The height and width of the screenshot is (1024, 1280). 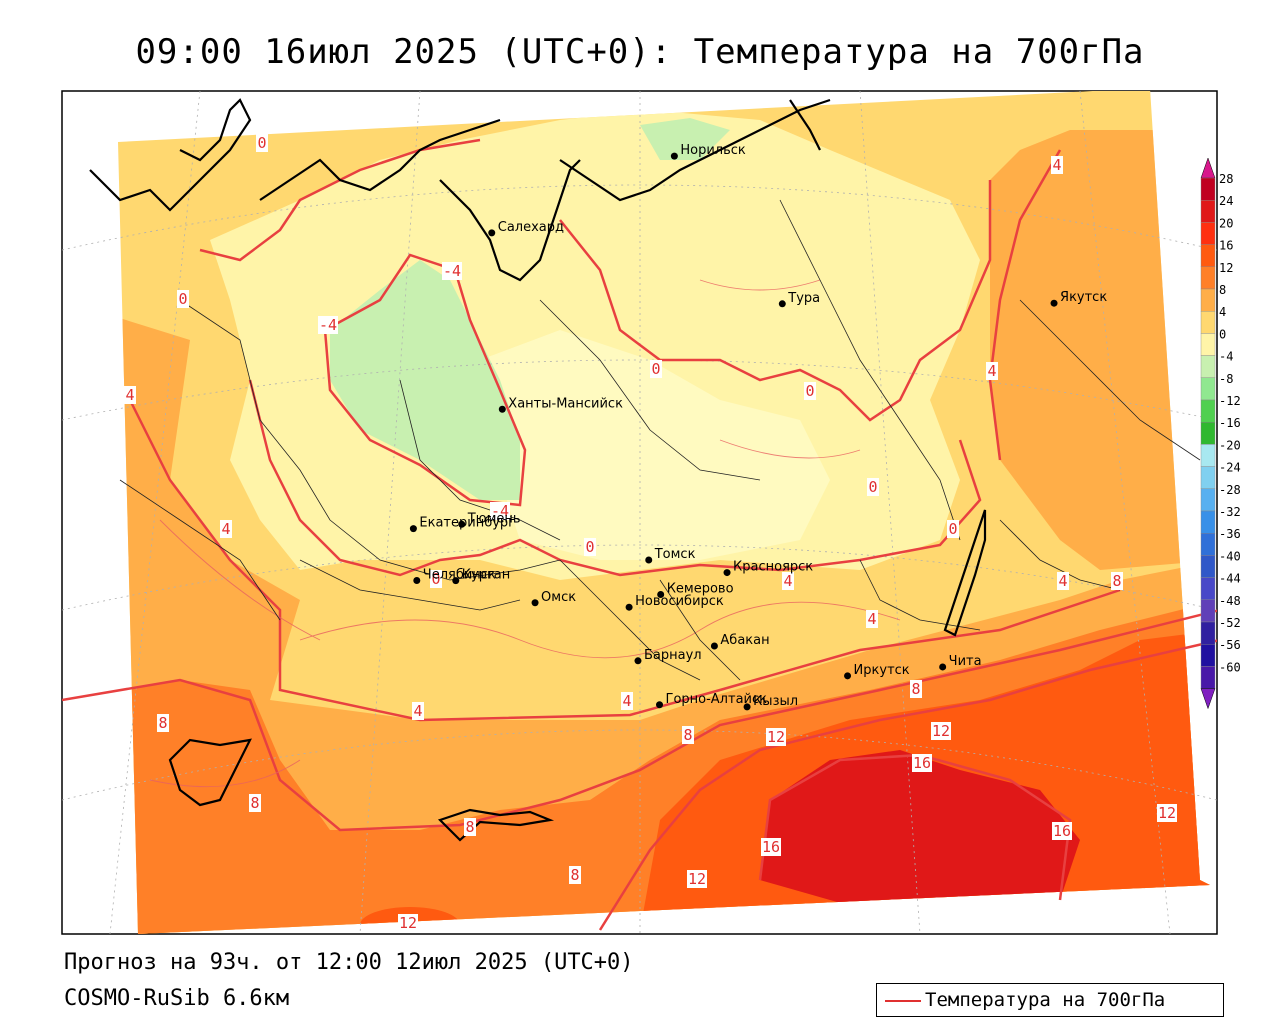 I want to click on legend-line-swatch, so click(x=903, y=1001).